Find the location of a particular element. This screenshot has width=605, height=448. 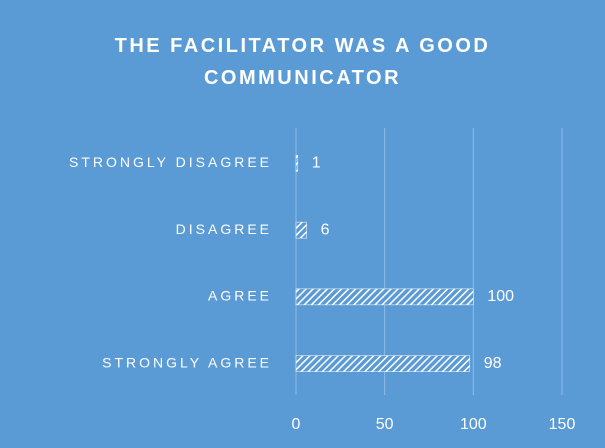

y-tick-label: STRONGLY DISAGREE is located at coordinates (170, 162).